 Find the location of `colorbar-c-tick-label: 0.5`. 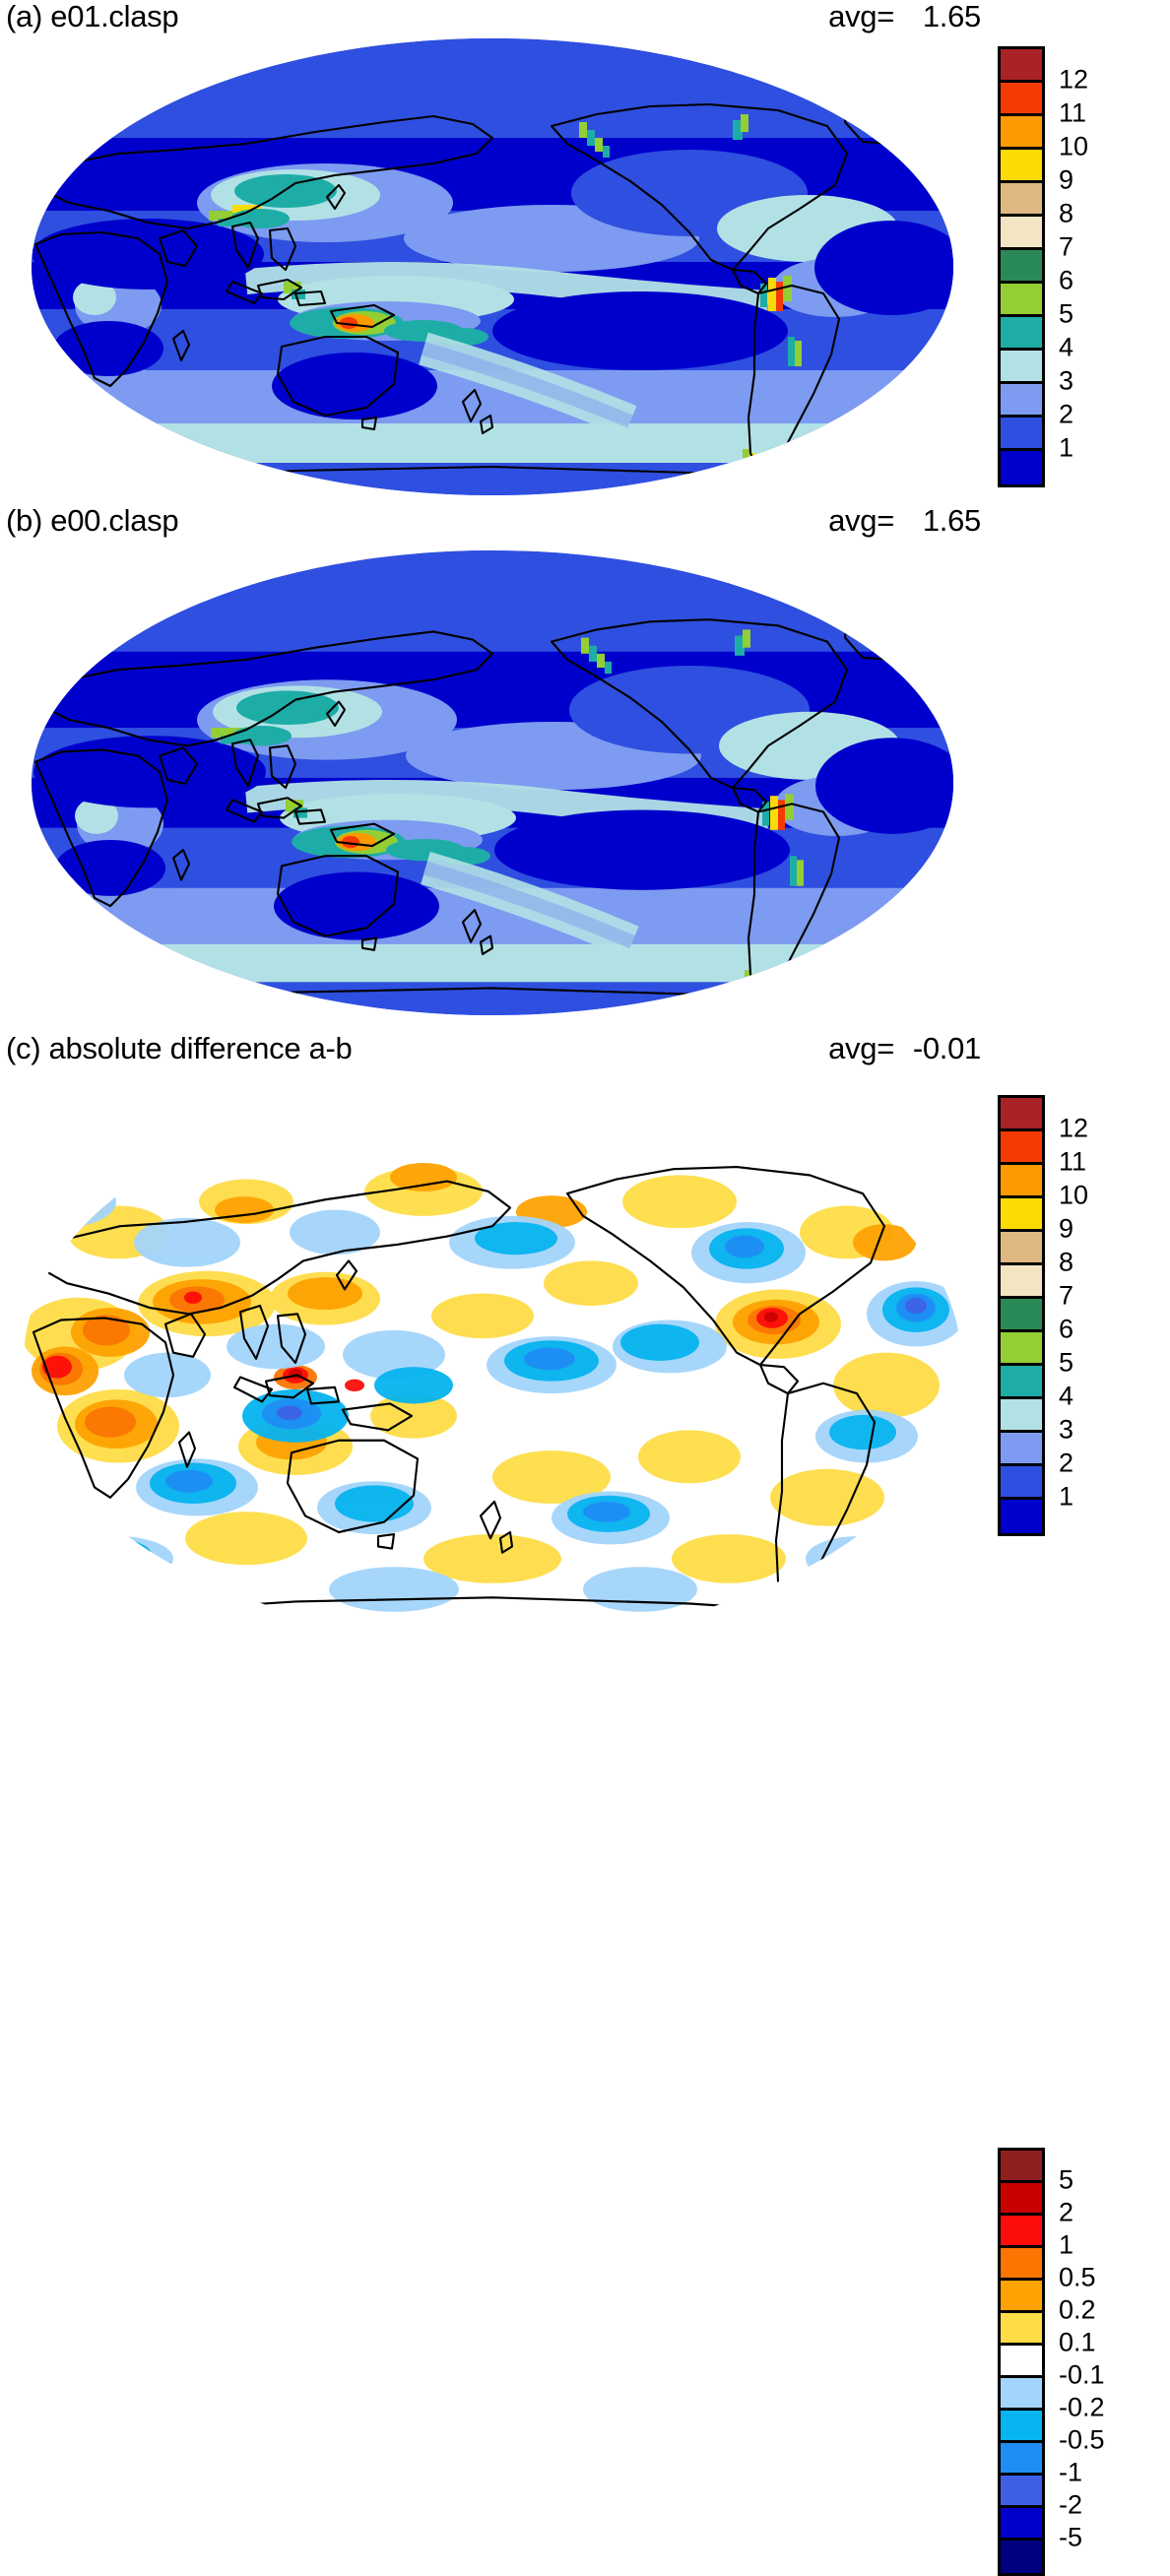

colorbar-c-tick-label: 0.5 is located at coordinates (1077, 2277).